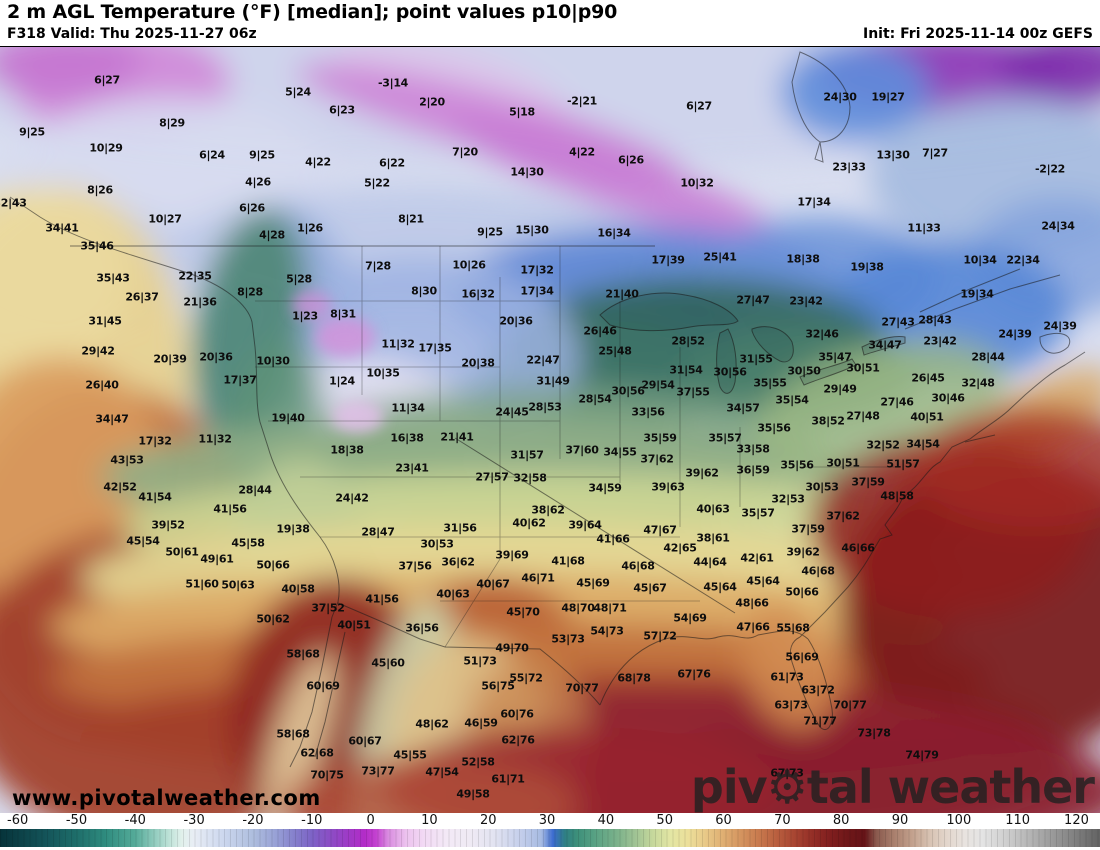 Image resolution: width=1100 pixels, height=850 pixels. What do you see at coordinates (841, 820) in the screenshot?
I see `colorbar-tick: 80` at bounding box center [841, 820].